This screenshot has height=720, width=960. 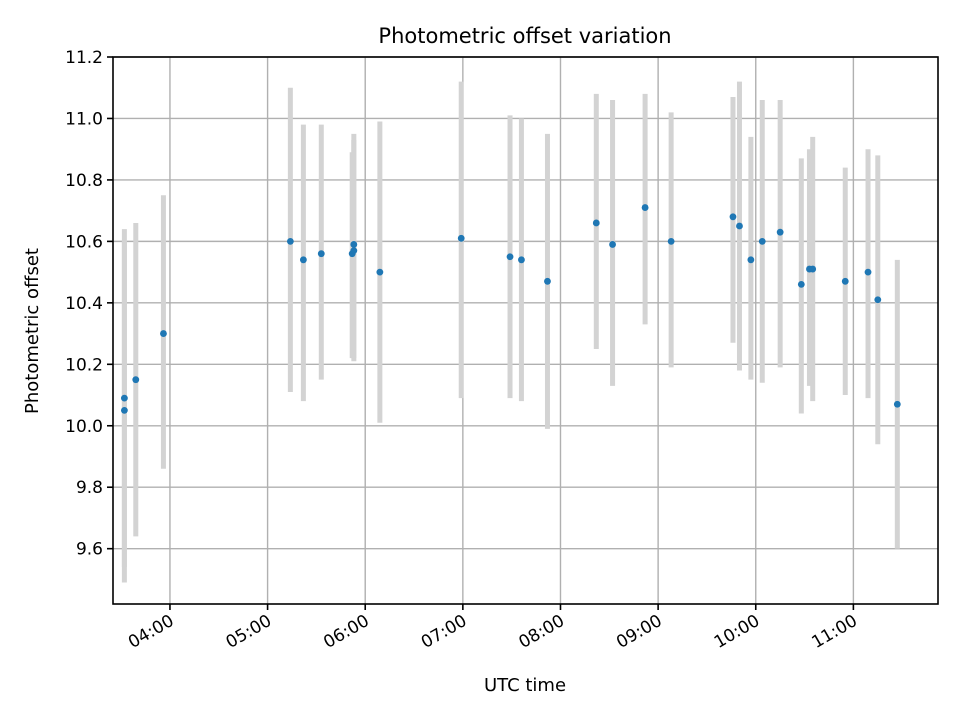 What do you see at coordinates (89, 550) in the screenshot?
I see `y-tick-label: 9.6` at bounding box center [89, 550].